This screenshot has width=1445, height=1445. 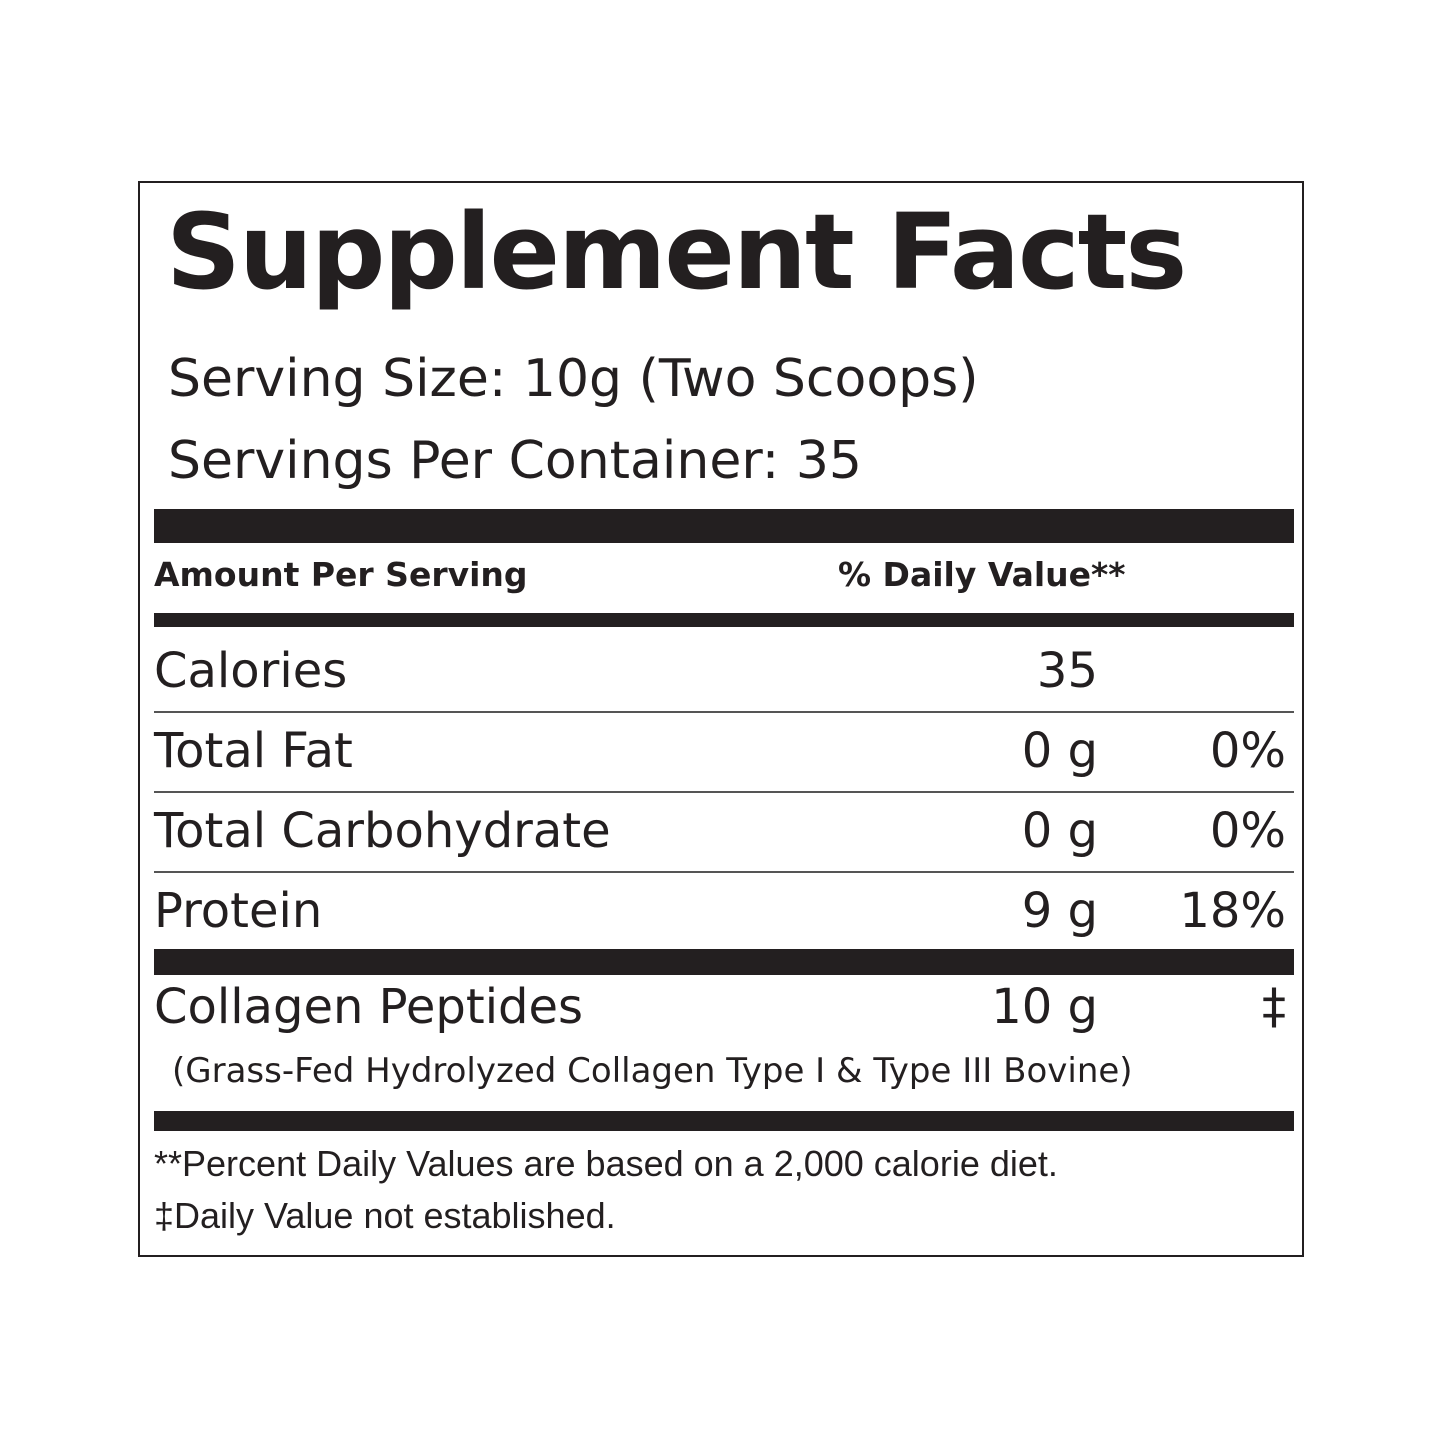 I want to click on collagen-name: Collagen Peptides, so click(x=369, y=1007).